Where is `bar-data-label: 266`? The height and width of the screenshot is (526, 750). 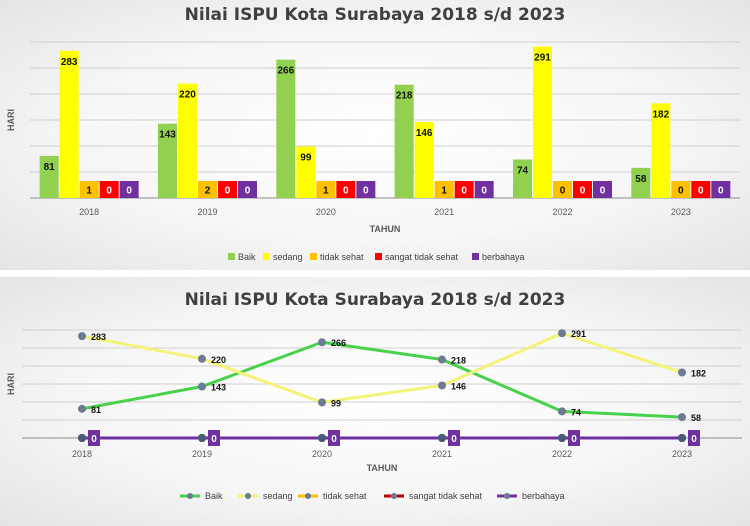
bar-data-label: 266 is located at coordinates (285, 71).